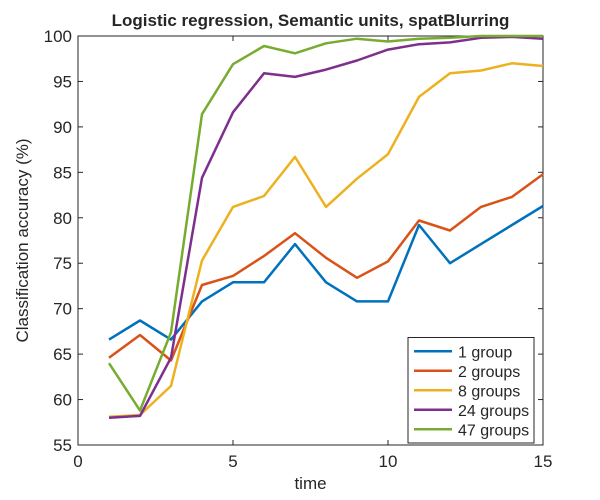 The width and height of the screenshot is (600, 500). I want to click on y-axis-label: Classification accuracy (%), so click(22, 240).